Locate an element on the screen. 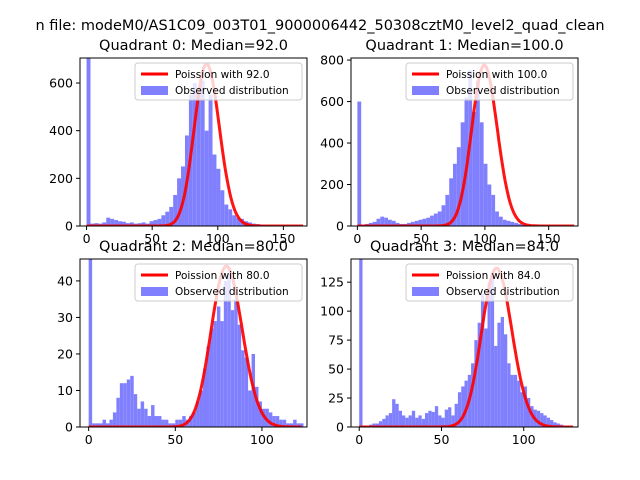  y-tick-label: 50 is located at coordinates (336, 369).